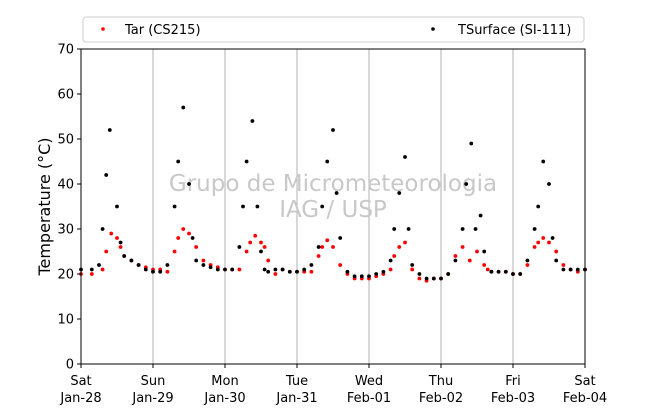  I want to click on watermark-line-1: Grupo de Micrometeorologia, so click(333, 184).